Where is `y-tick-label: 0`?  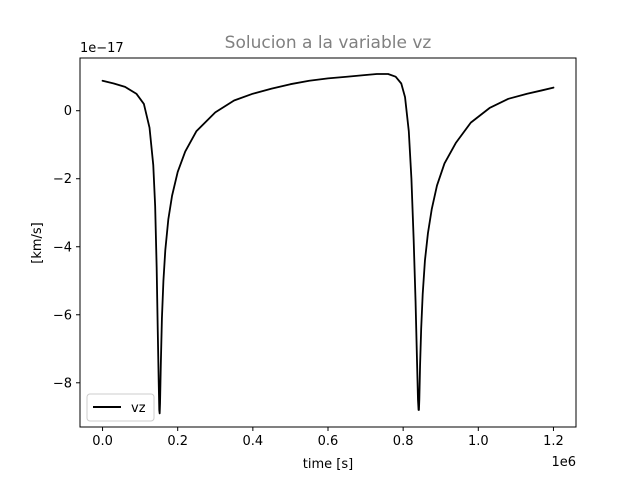 y-tick-label: 0 is located at coordinates (68, 111).